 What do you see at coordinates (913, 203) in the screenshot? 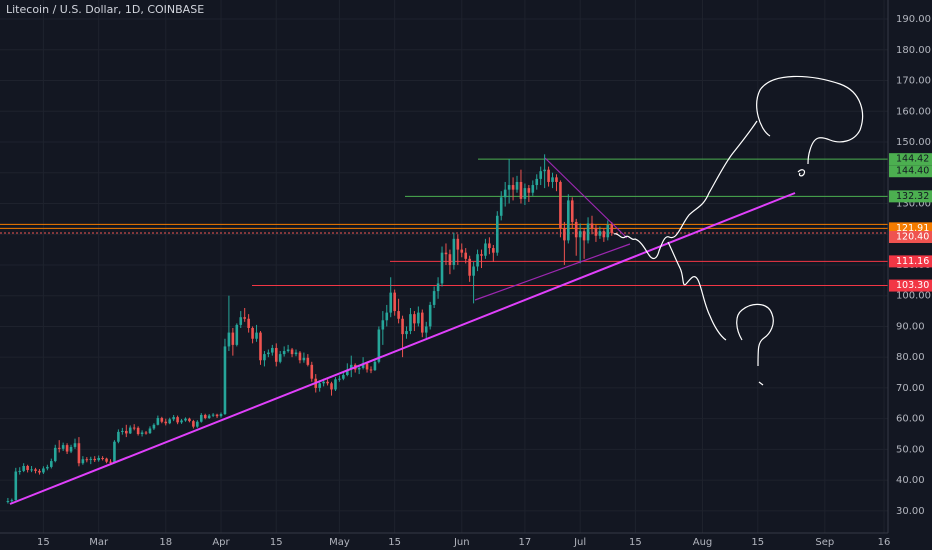
I see `y-tick-label: 130.00` at bounding box center [913, 203].